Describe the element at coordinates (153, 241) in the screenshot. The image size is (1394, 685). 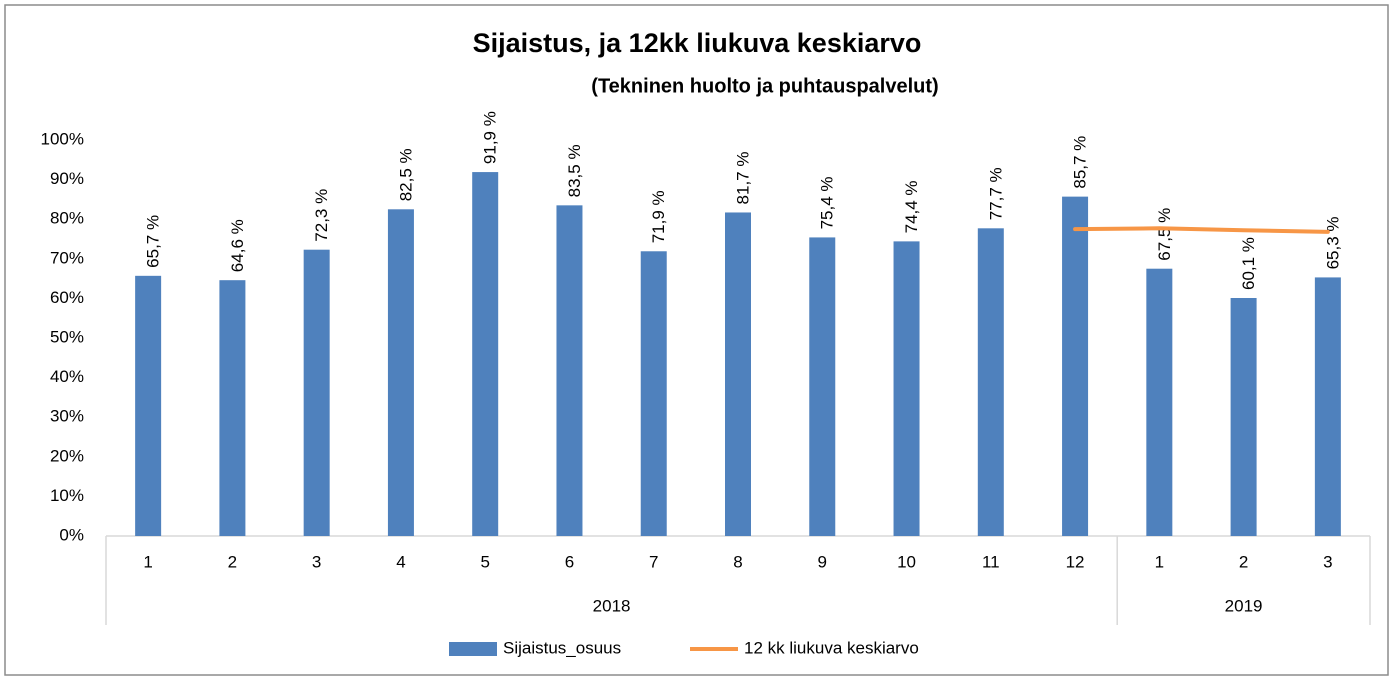
I see `data-label: 65,7 %` at that location.